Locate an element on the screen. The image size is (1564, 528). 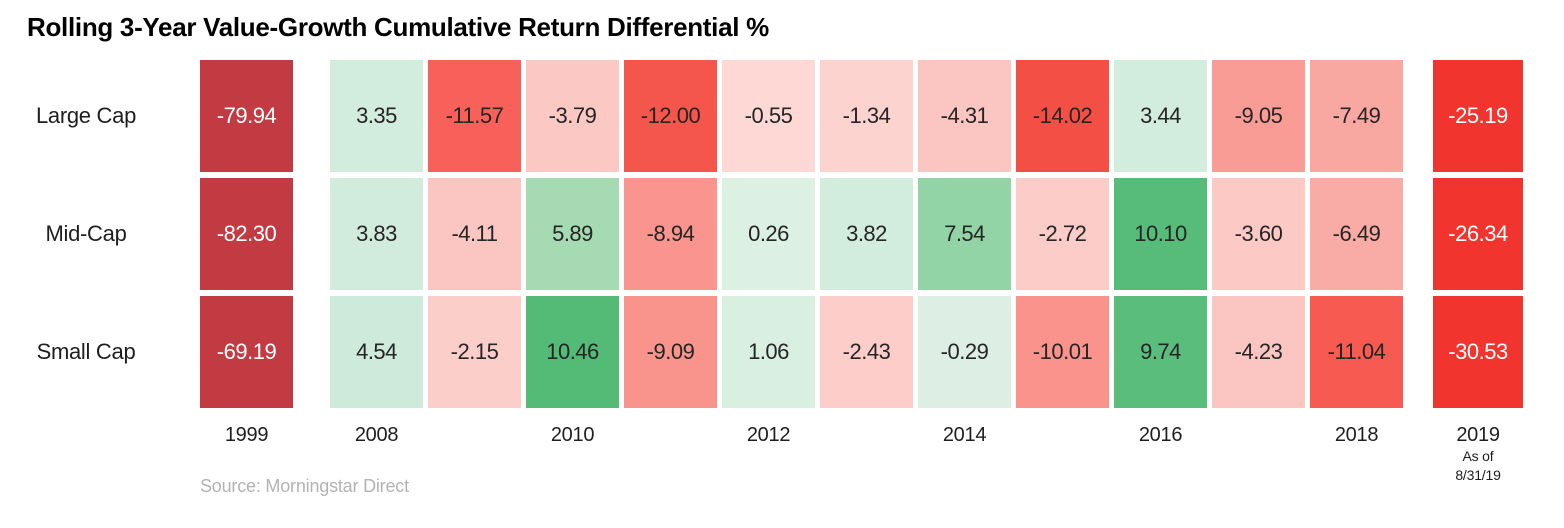
heatmap-cell: -4.11 is located at coordinates (474, 234).